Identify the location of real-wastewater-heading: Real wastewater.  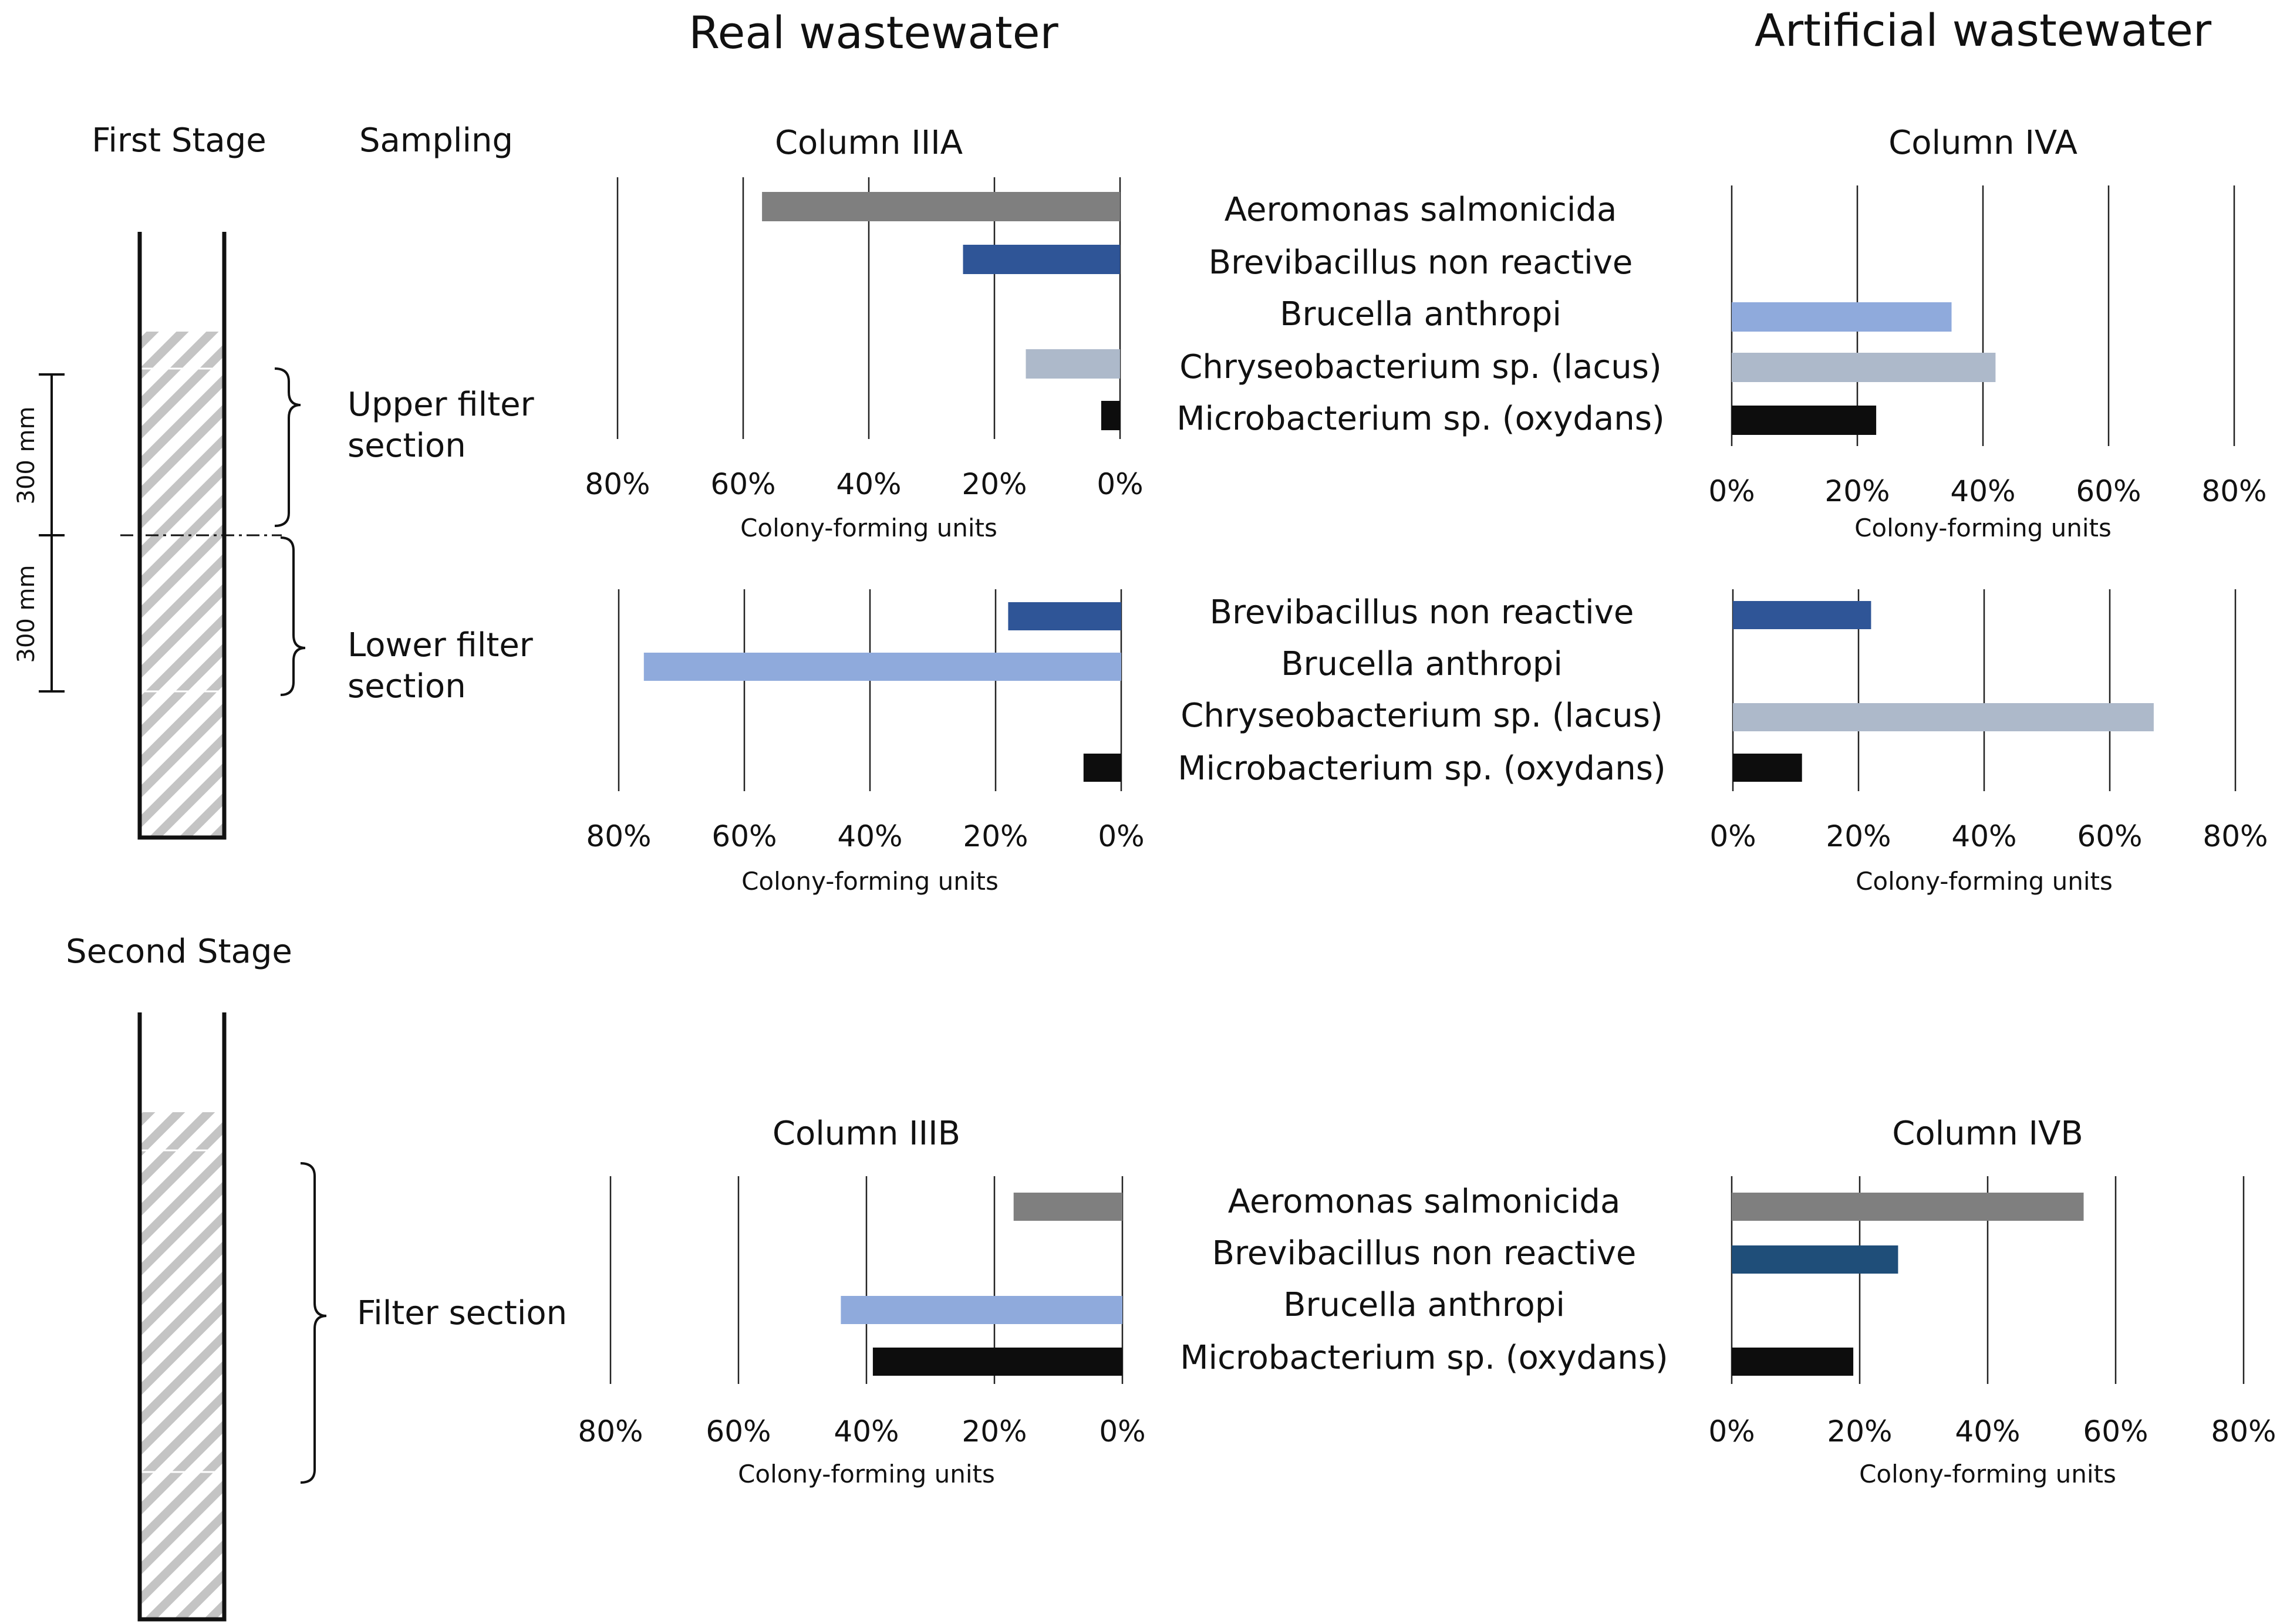
(873, 32).